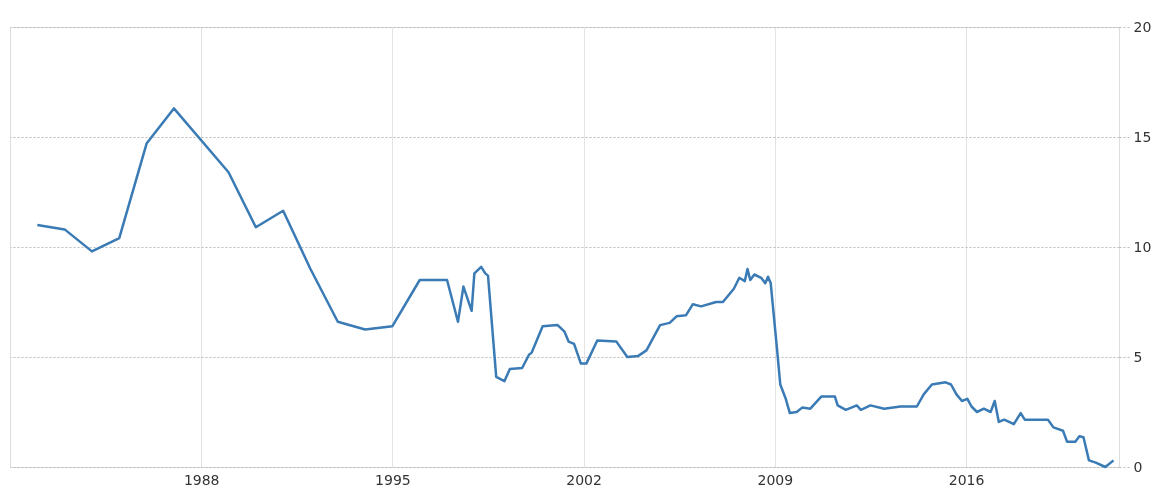 The image size is (1159, 493). What do you see at coordinates (1142, 26) in the screenshot?
I see `y-tick-label: 20` at bounding box center [1142, 26].